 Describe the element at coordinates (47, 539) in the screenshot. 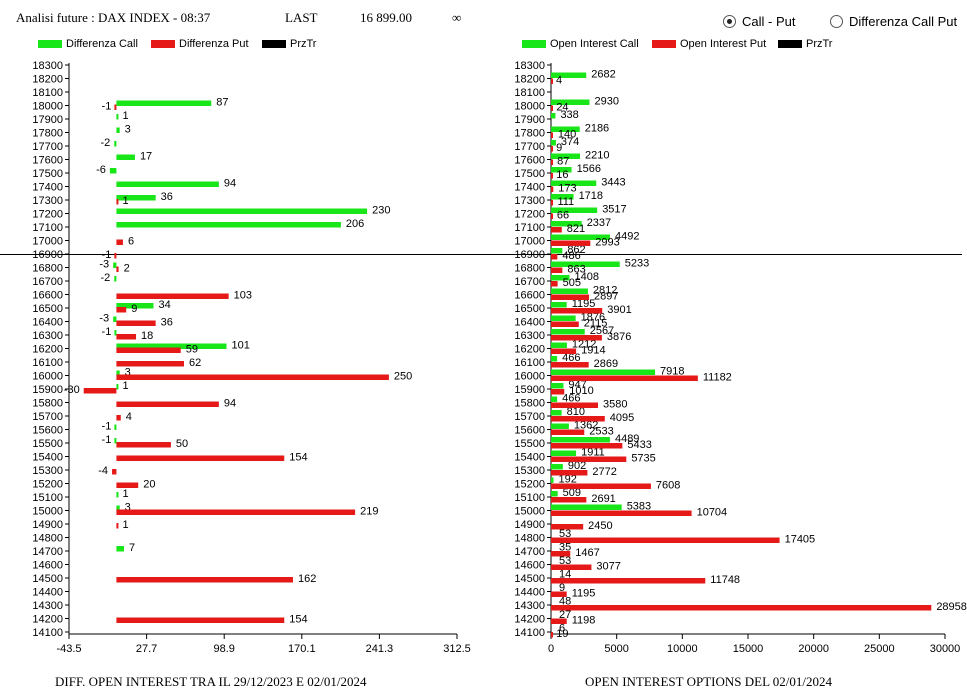

I see `y-tick-label: 14800` at that location.